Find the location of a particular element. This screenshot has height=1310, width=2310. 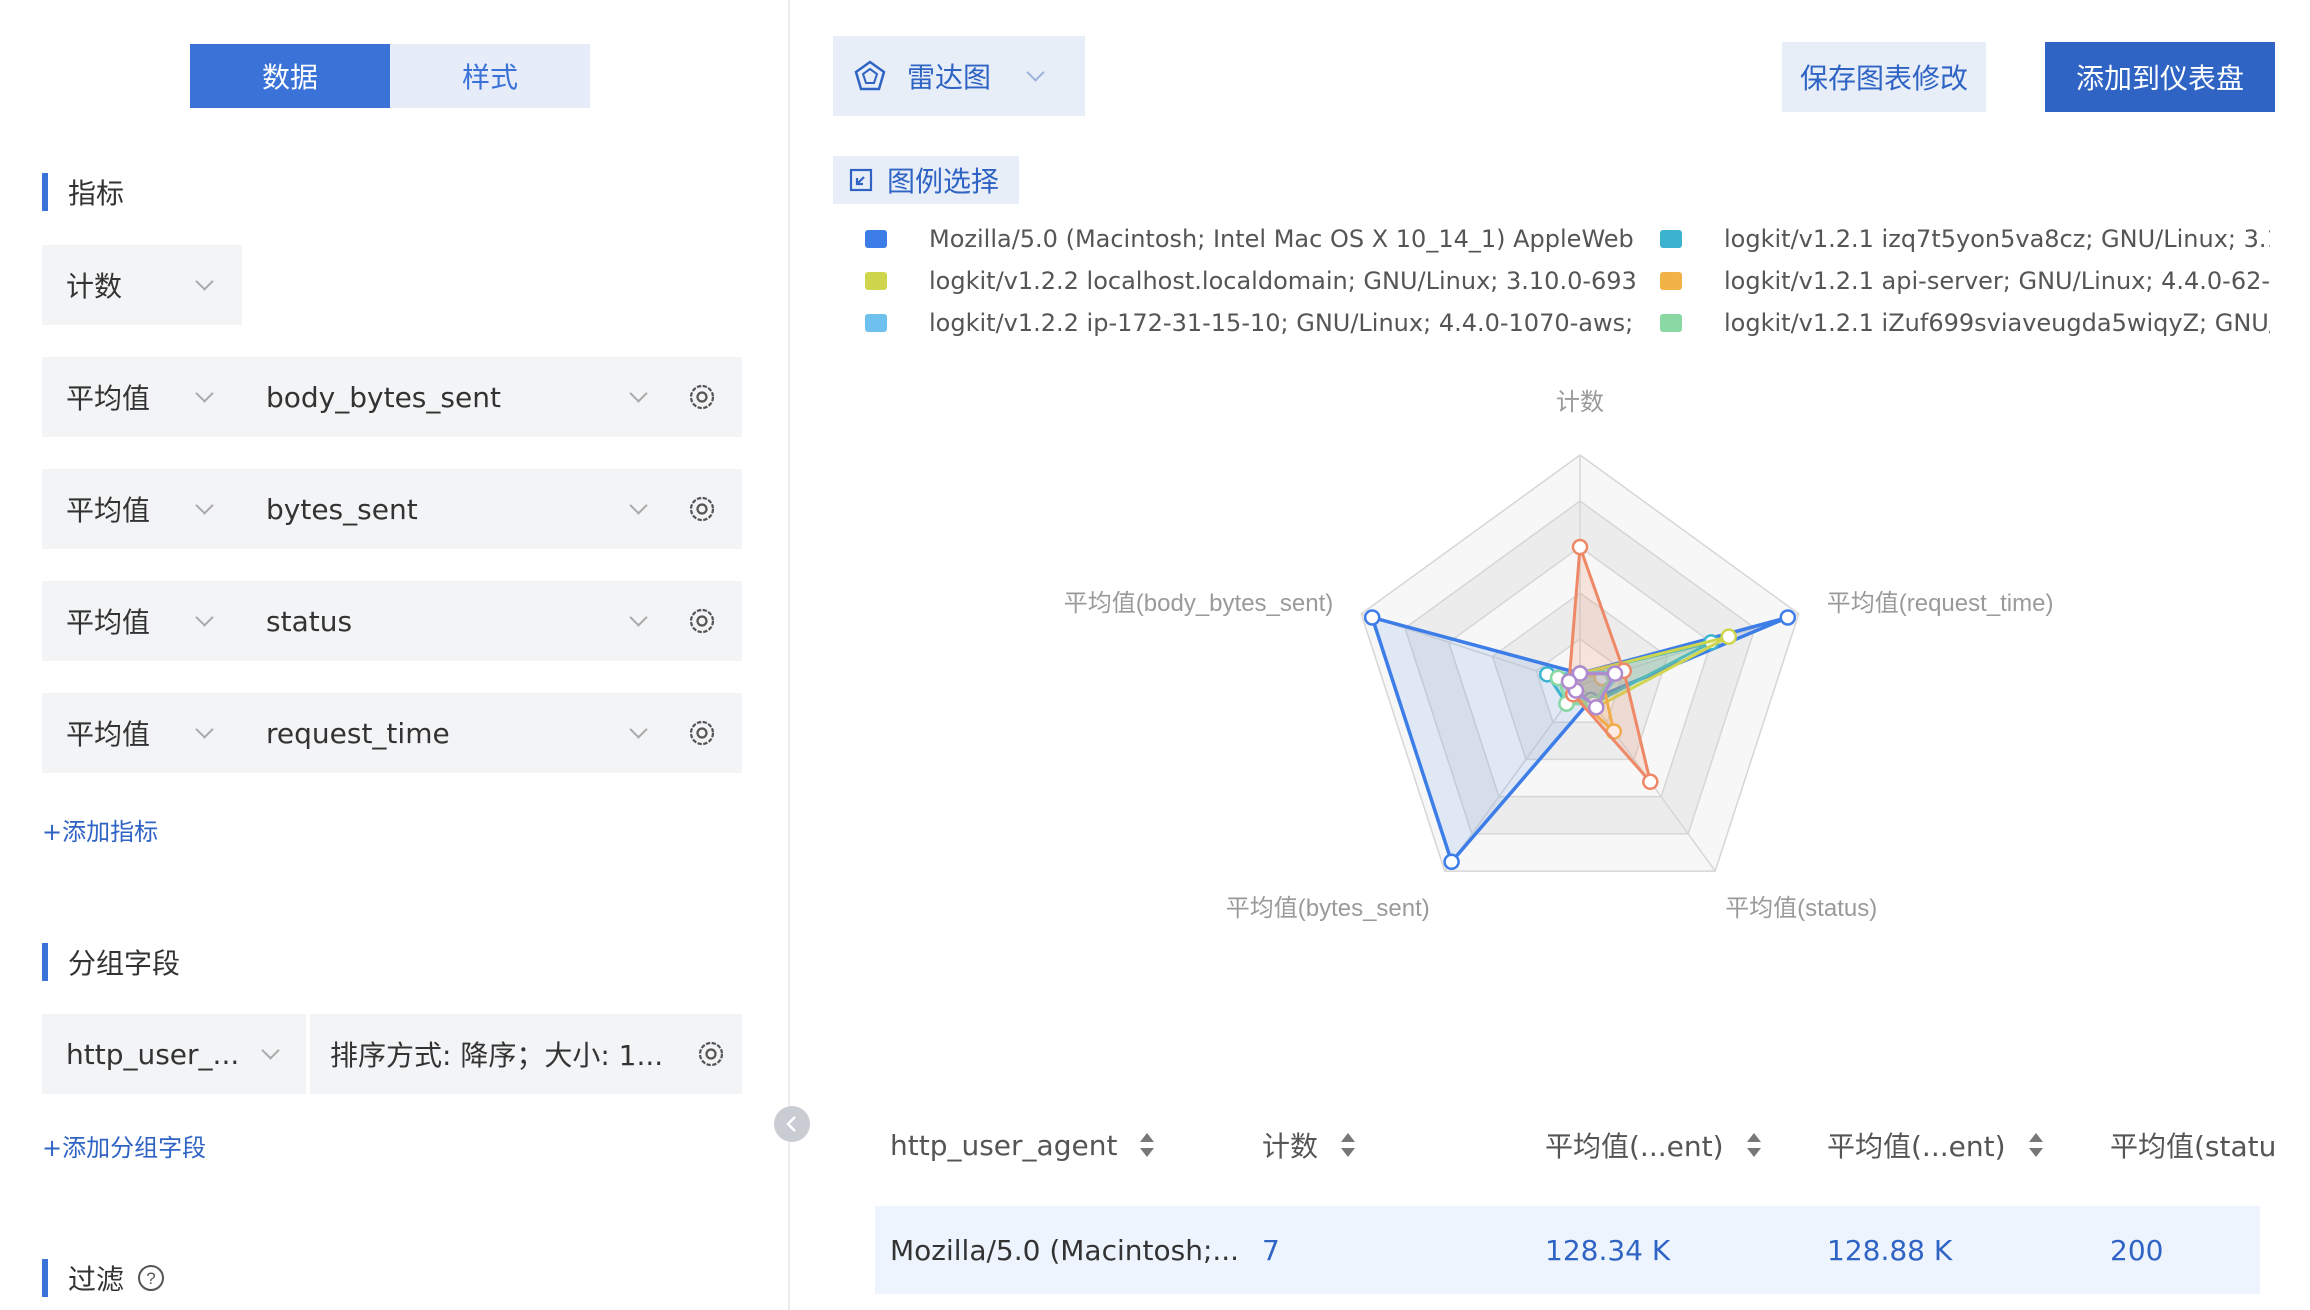

table-header-label: 平均值(statu is located at coordinates (2193, 1146).